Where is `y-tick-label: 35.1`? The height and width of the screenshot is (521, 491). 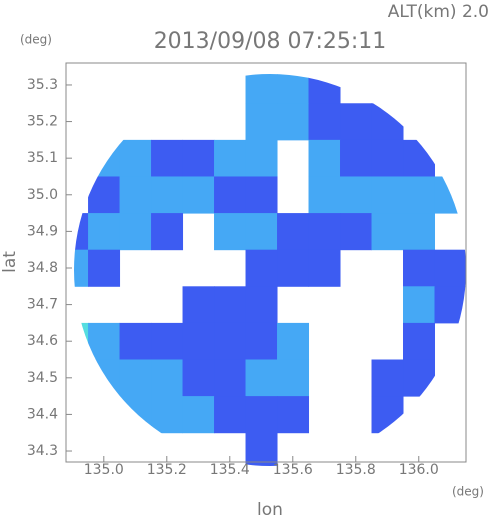 y-tick-label: 35.1 is located at coordinates (42, 158).